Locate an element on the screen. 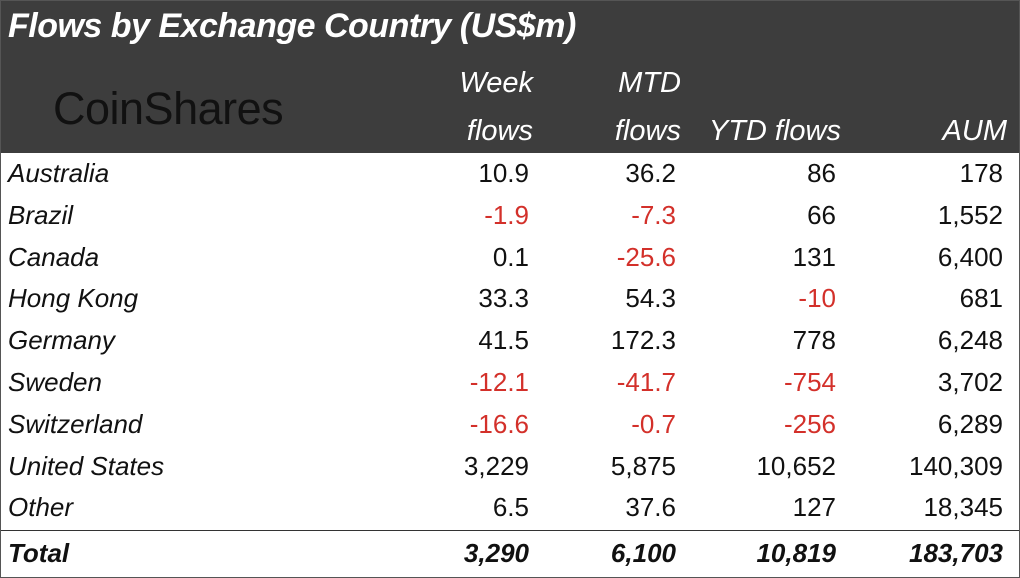 The width and height of the screenshot is (1020, 578). mtd-flows-cell: -7.3 is located at coordinates (653, 214).